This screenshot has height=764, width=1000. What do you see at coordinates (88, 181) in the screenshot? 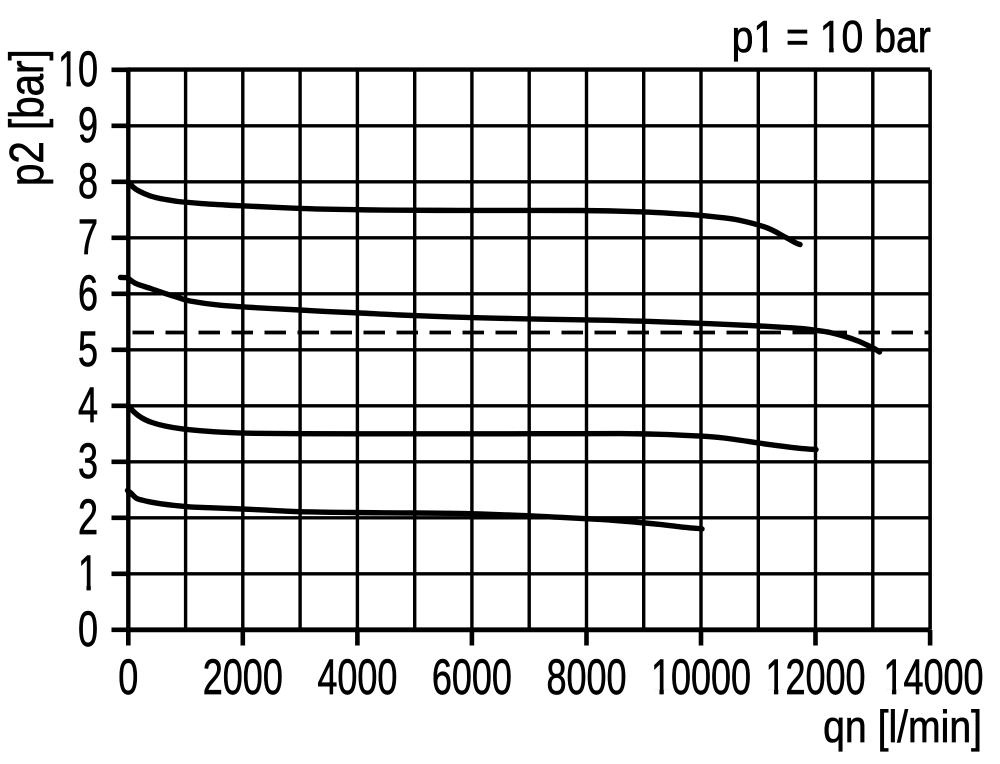
I see `svg-text: 8` at bounding box center [88, 181].